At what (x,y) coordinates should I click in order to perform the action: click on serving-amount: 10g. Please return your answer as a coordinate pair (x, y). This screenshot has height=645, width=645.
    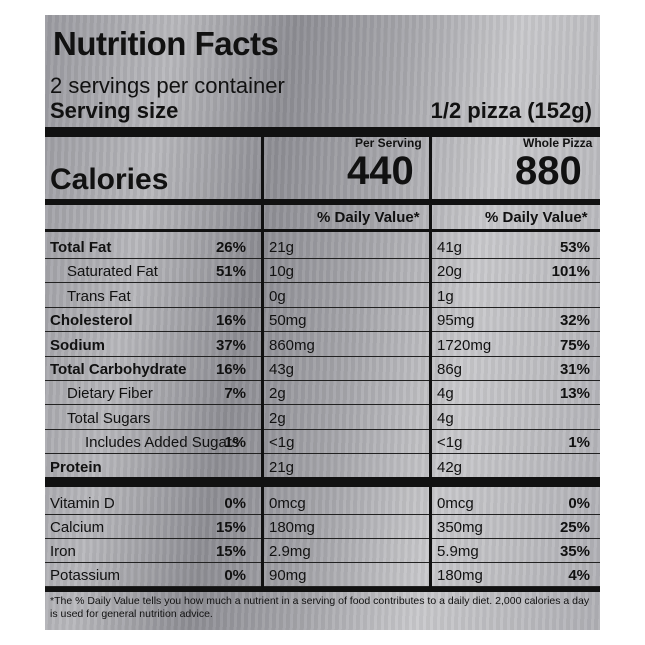
    Looking at the image, I should click on (282, 272).